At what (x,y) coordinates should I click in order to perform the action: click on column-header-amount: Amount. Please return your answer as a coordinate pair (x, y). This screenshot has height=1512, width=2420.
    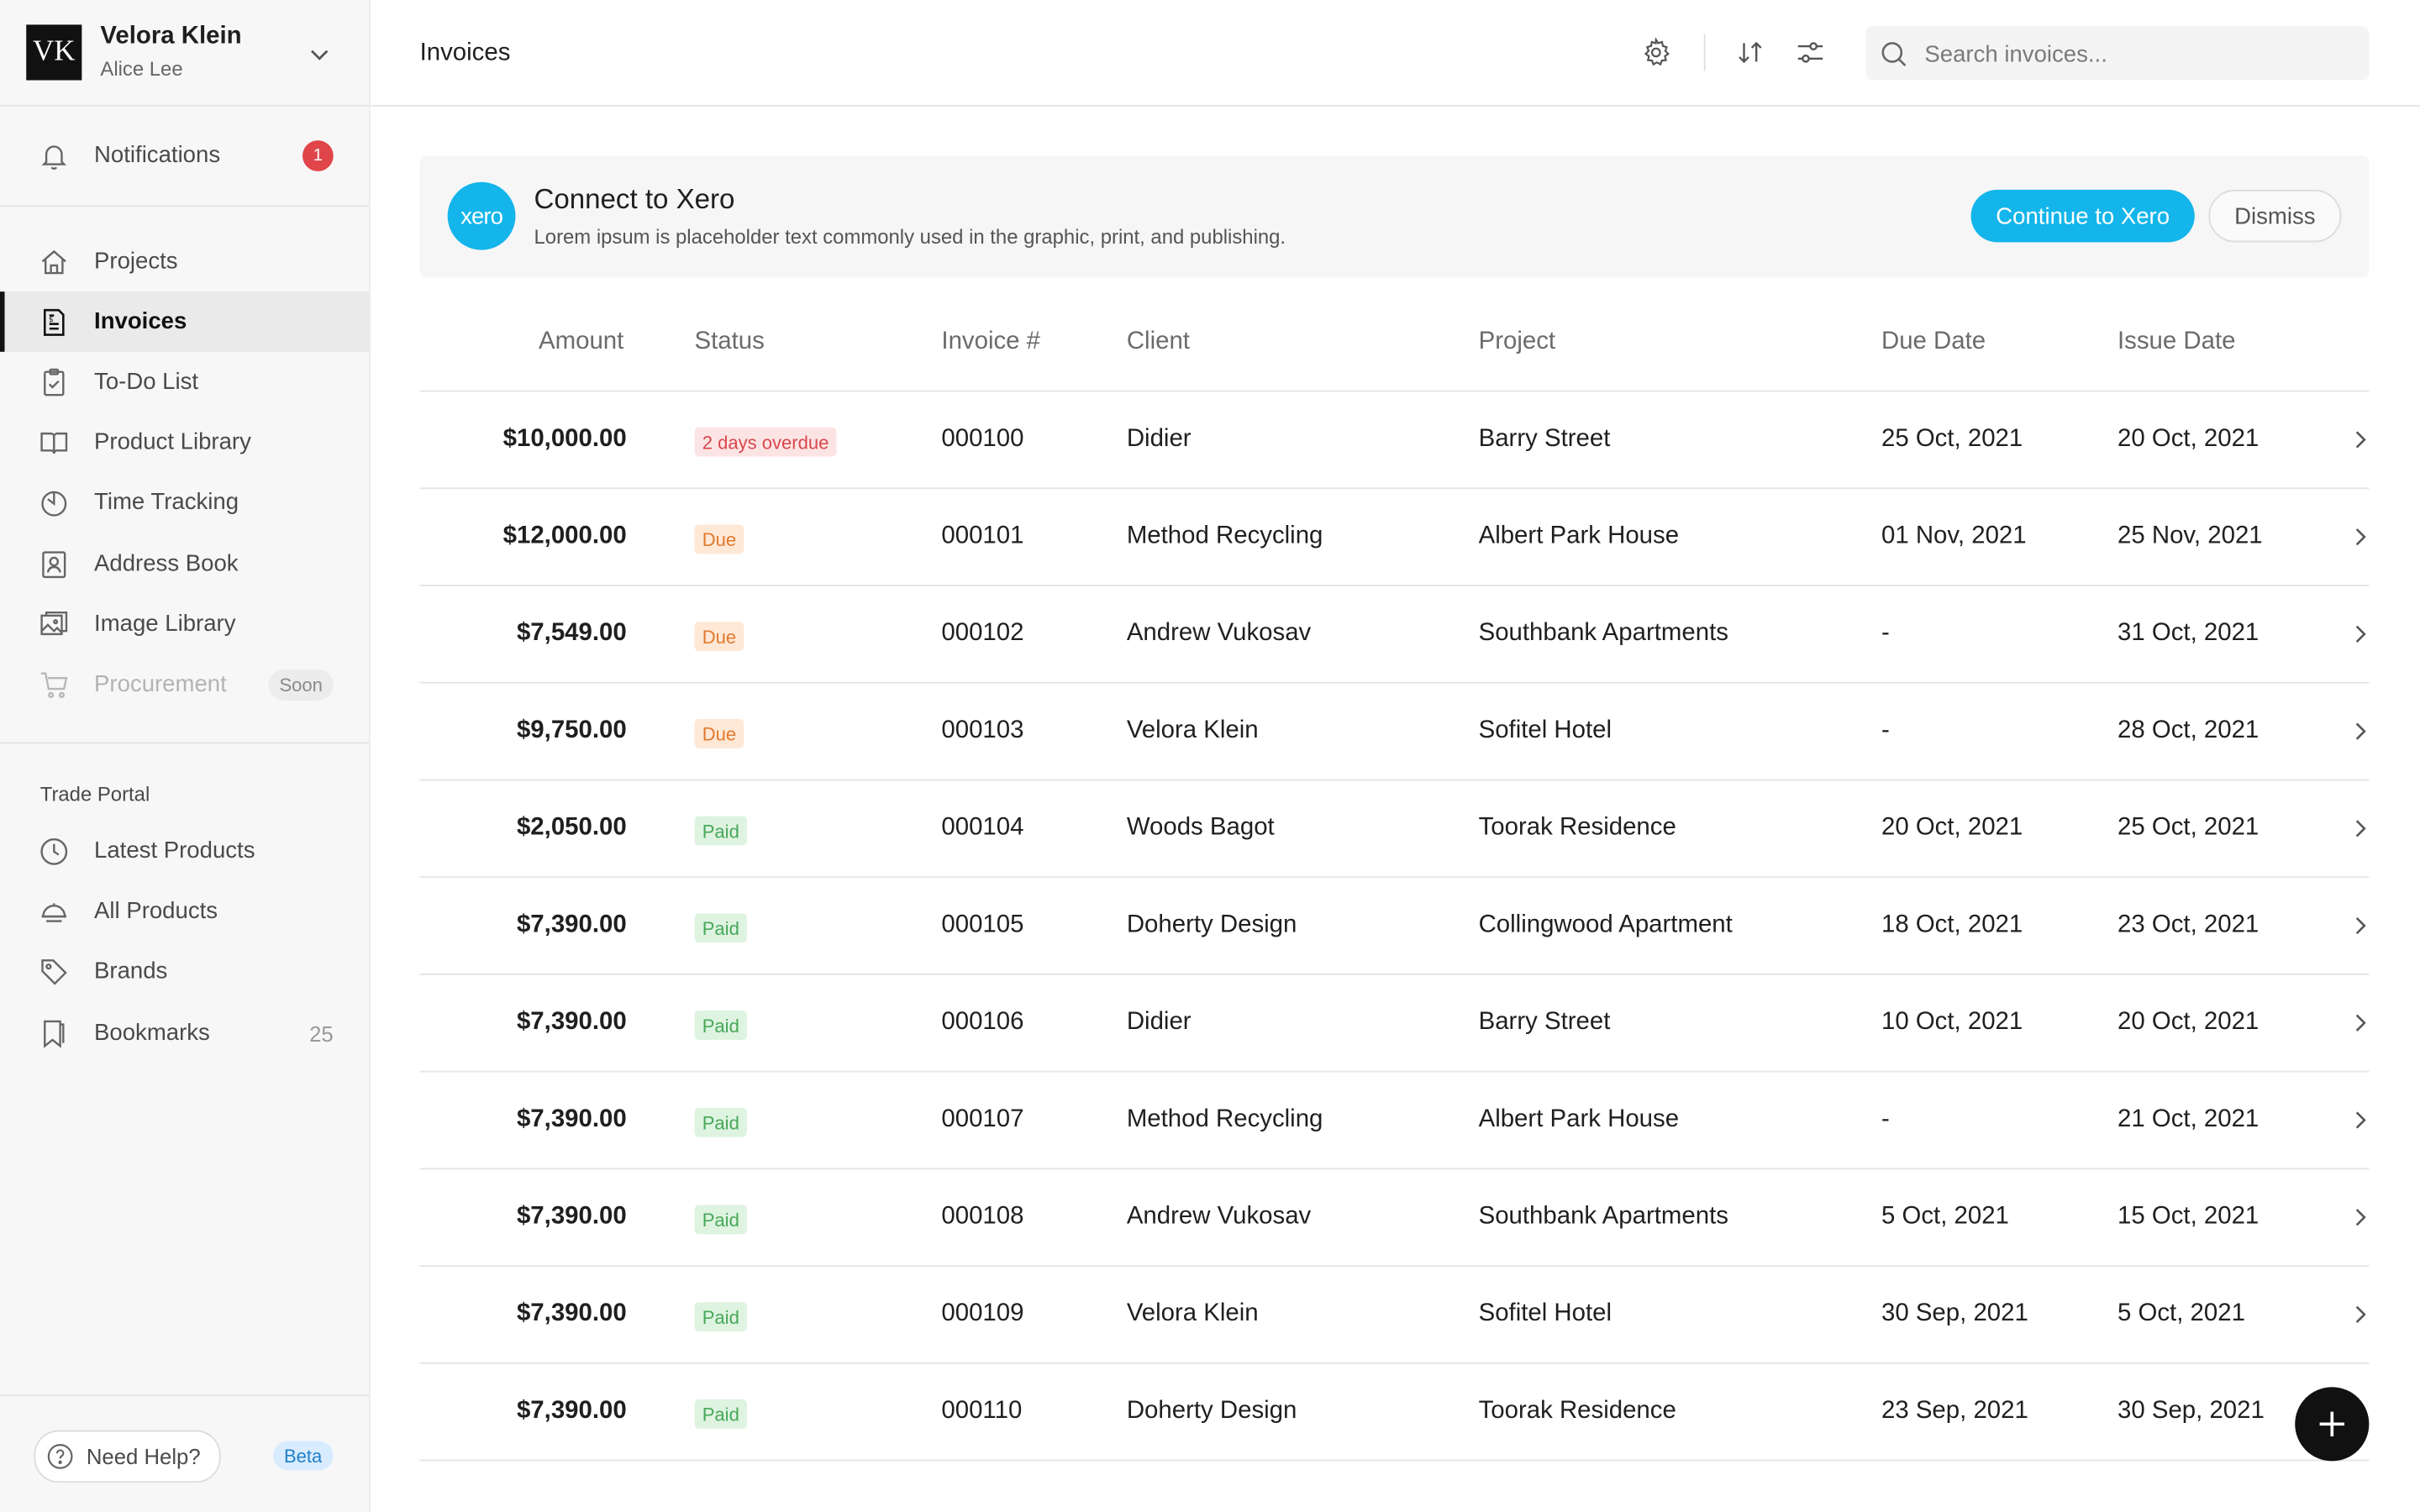
    Looking at the image, I should click on (582, 341).